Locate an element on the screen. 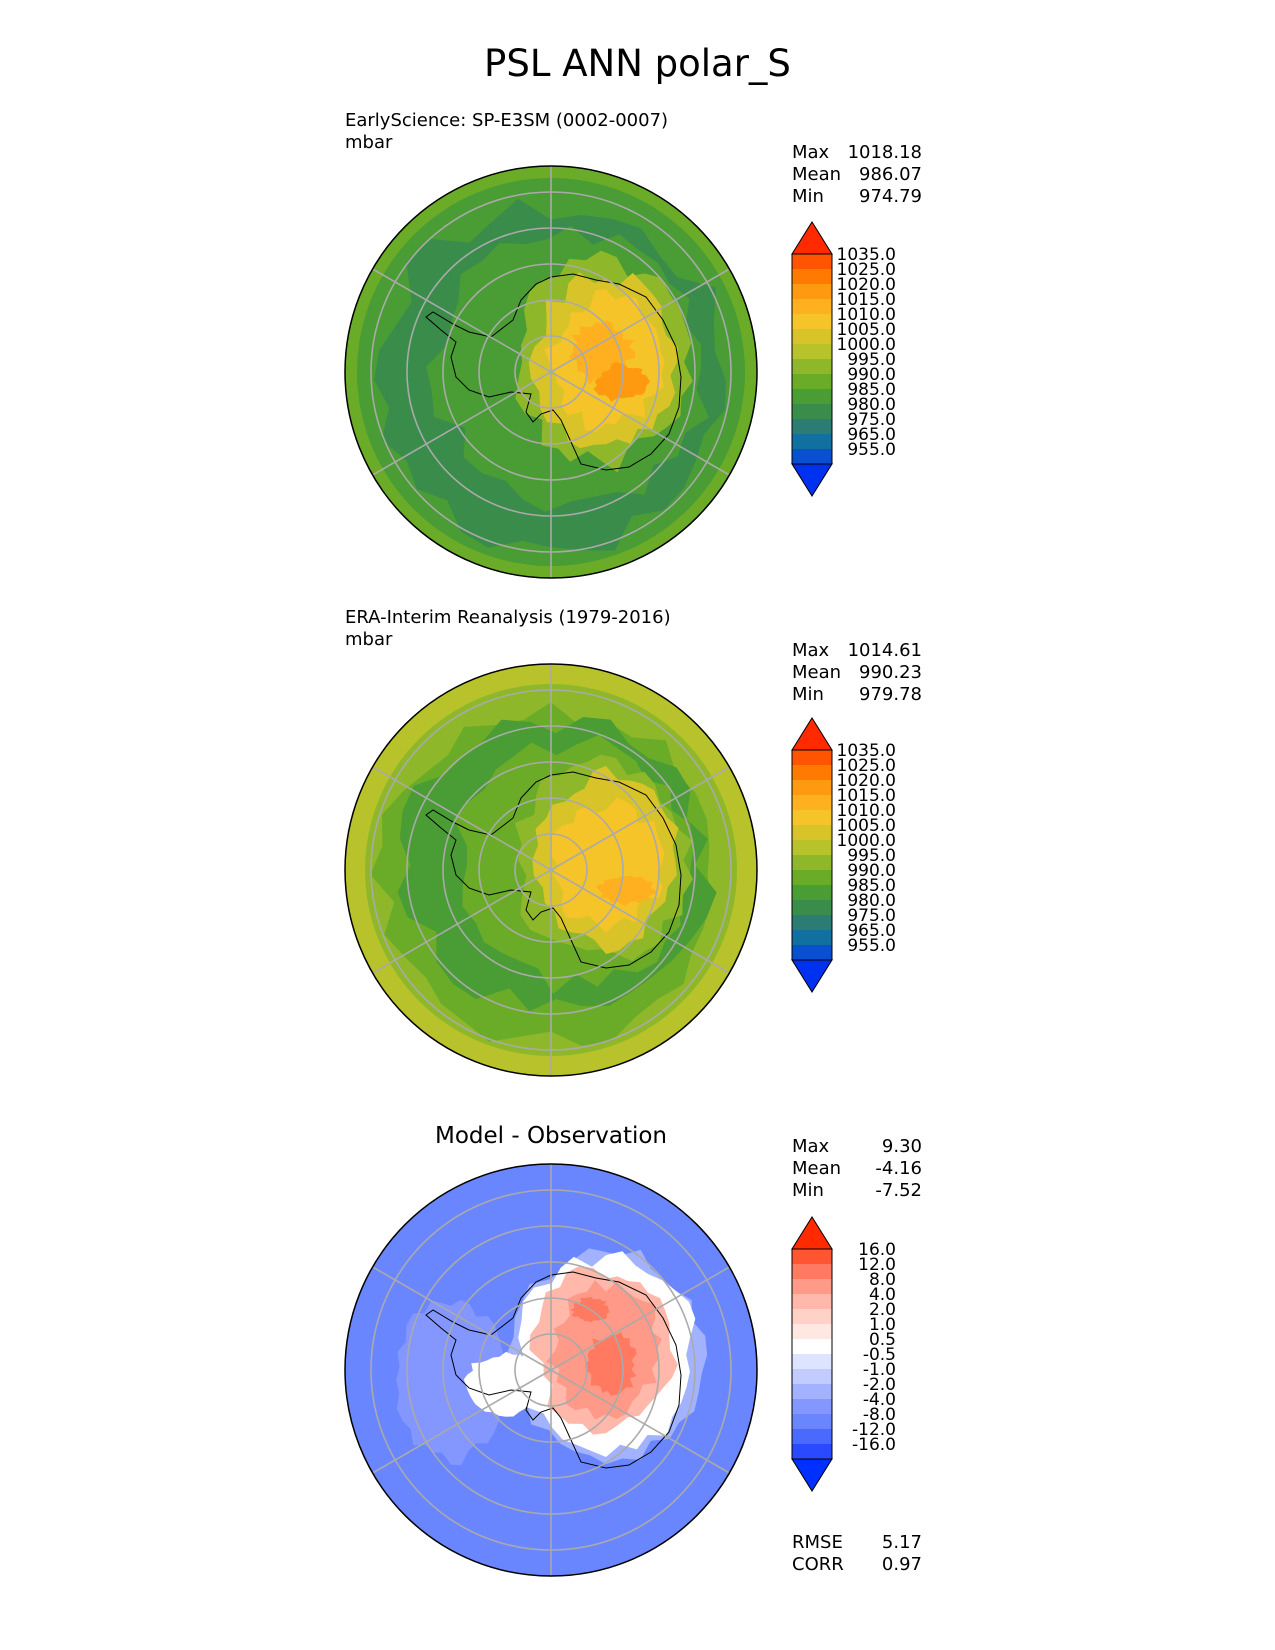 This screenshot has width=1275, height=1650. model-stats: Max 1018.18 Mean 986.07 Min 974.79 is located at coordinates (857, 175).